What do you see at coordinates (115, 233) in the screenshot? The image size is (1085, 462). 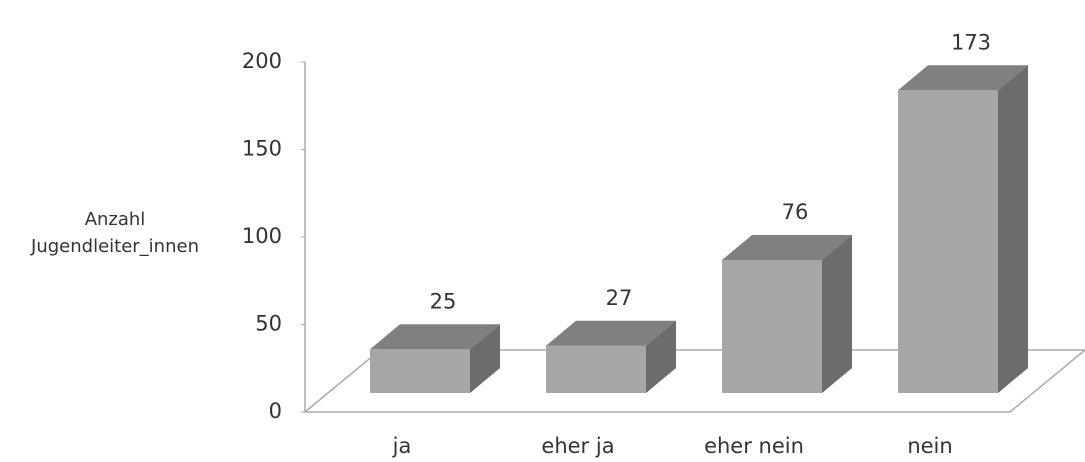 I see `y-axis-title: Anzahl Jugendleiter_innen` at bounding box center [115, 233].